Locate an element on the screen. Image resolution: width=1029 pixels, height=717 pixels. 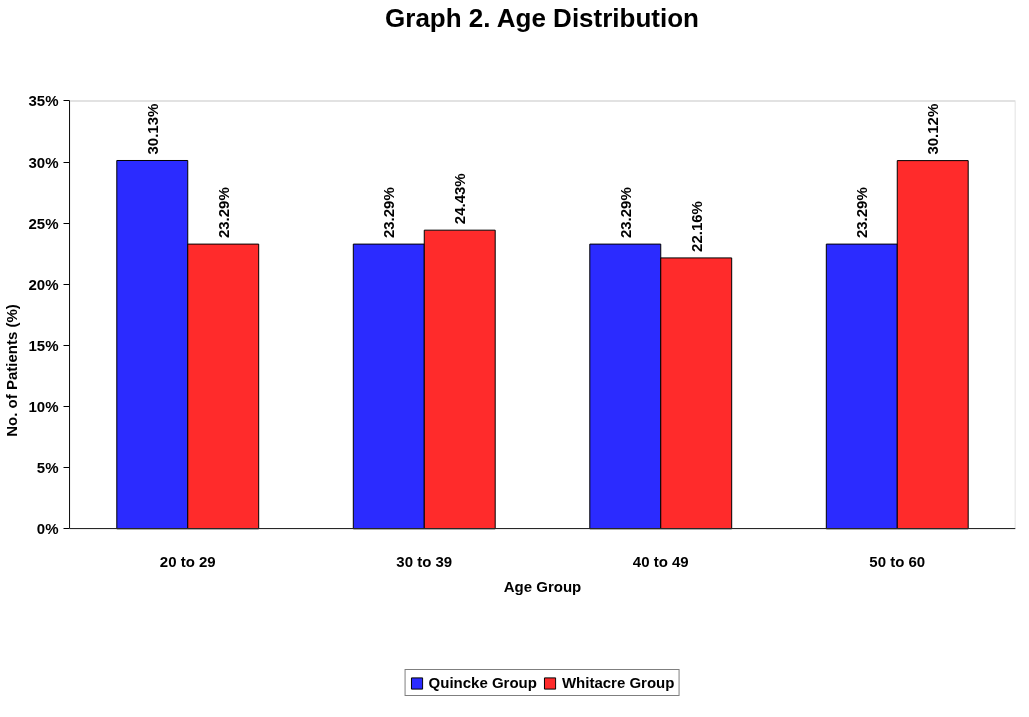
y-tick-label: 30% is located at coordinates (43, 162).